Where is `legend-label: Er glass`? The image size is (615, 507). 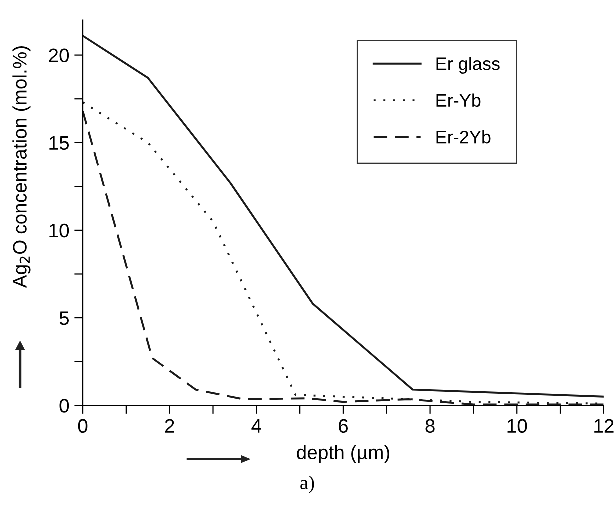
legend-label: Er glass is located at coordinates (468, 65).